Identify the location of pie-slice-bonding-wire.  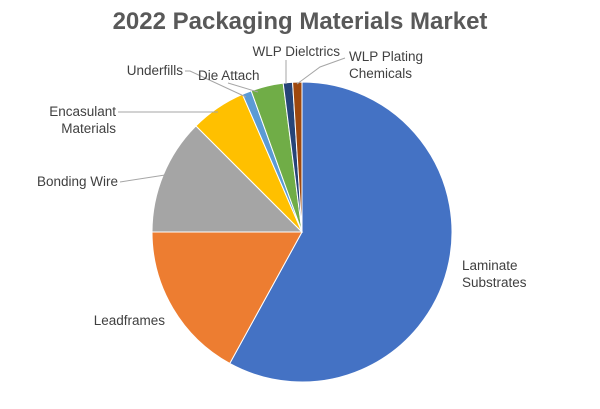
(227, 179).